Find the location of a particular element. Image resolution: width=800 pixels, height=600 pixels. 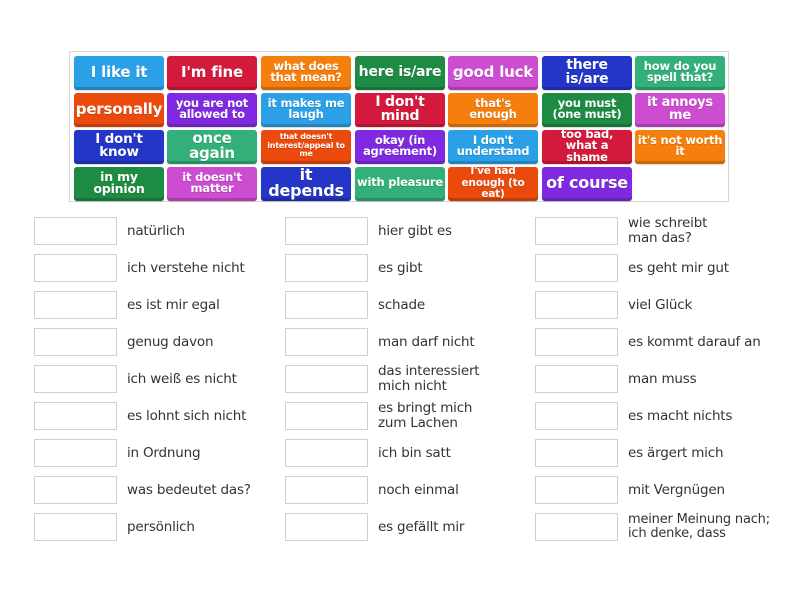

match-label: es geht mir gut is located at coordinates (678, 267).